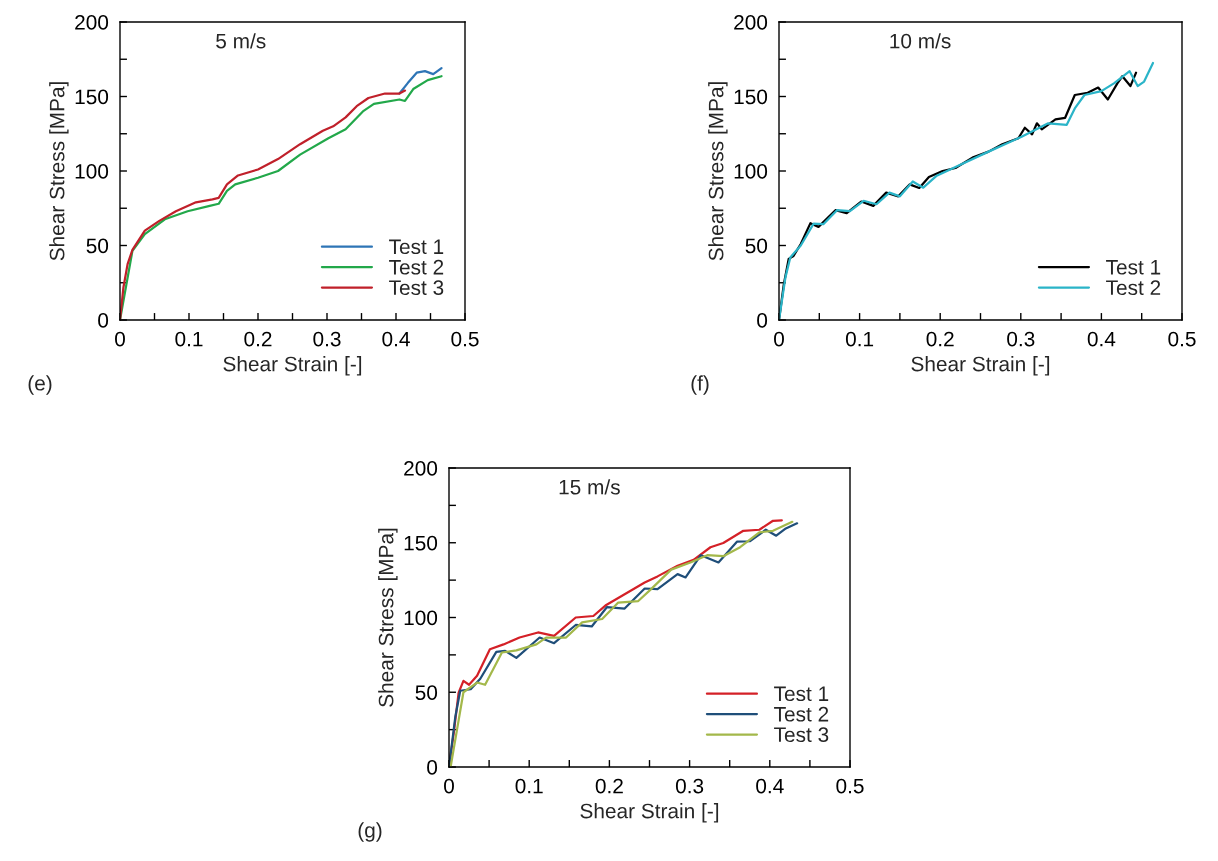  Describe the element at coordinates (40, 385) in the screenshot. I see `text: (e)` at that location.